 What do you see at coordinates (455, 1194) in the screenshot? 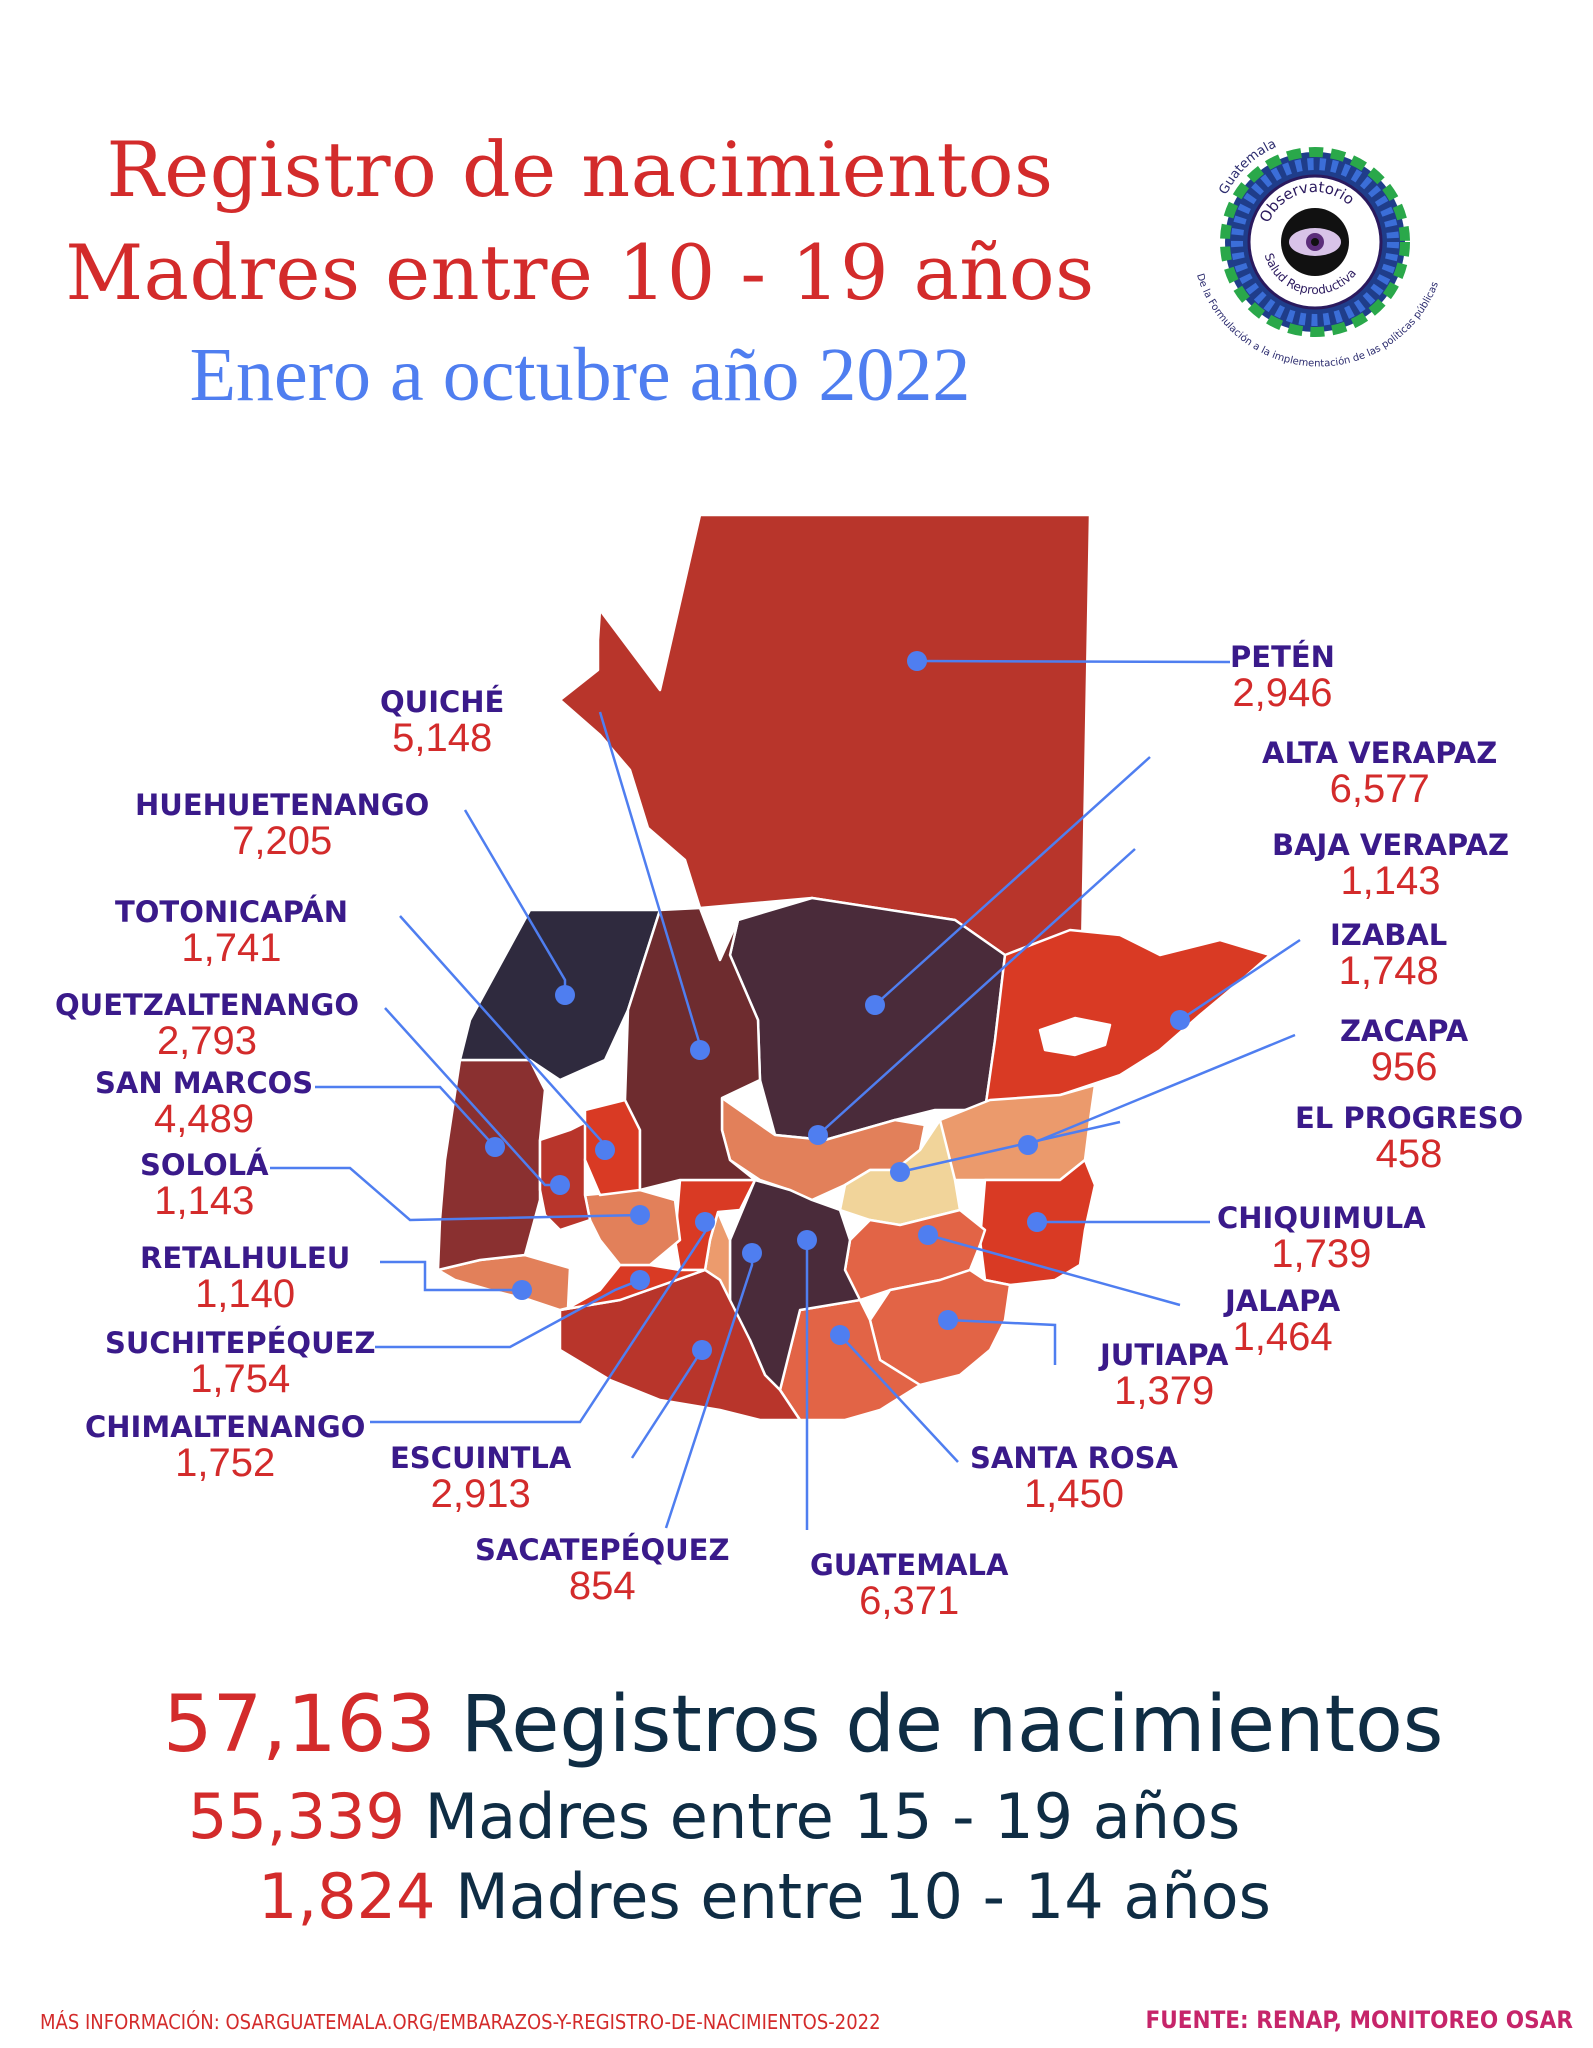
I see `leader-line-solola` at bounding box center [455, 1194].